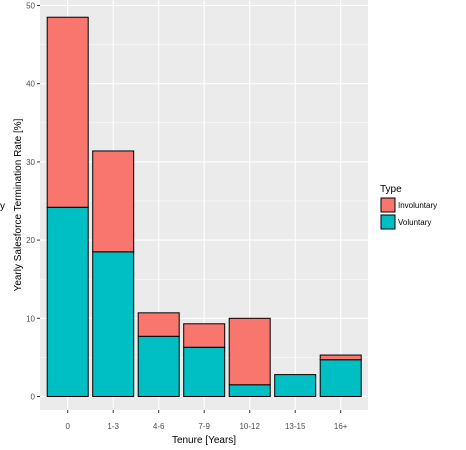  What do you see at coordinates (67, 426) in the screenshot?
I see `x-tick-label: 0` at bounding box center [67, 426].